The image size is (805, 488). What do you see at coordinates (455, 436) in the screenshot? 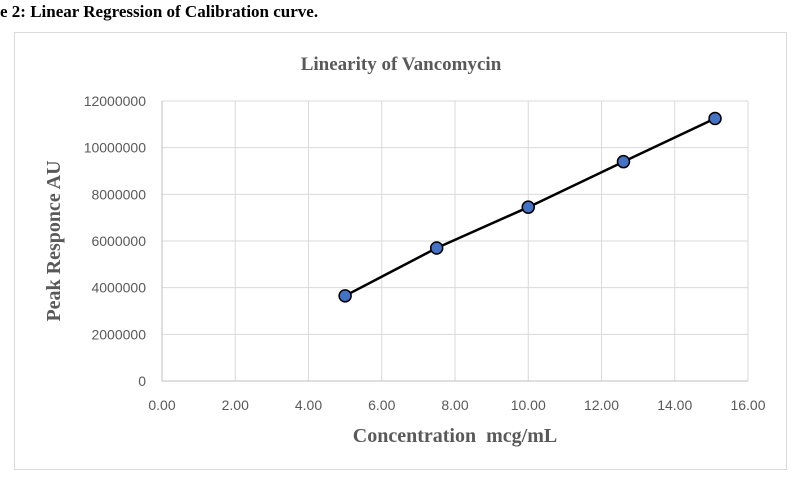
I see `x-axis-title: Concentration mcg/mL` at bounding box center [455, 436].